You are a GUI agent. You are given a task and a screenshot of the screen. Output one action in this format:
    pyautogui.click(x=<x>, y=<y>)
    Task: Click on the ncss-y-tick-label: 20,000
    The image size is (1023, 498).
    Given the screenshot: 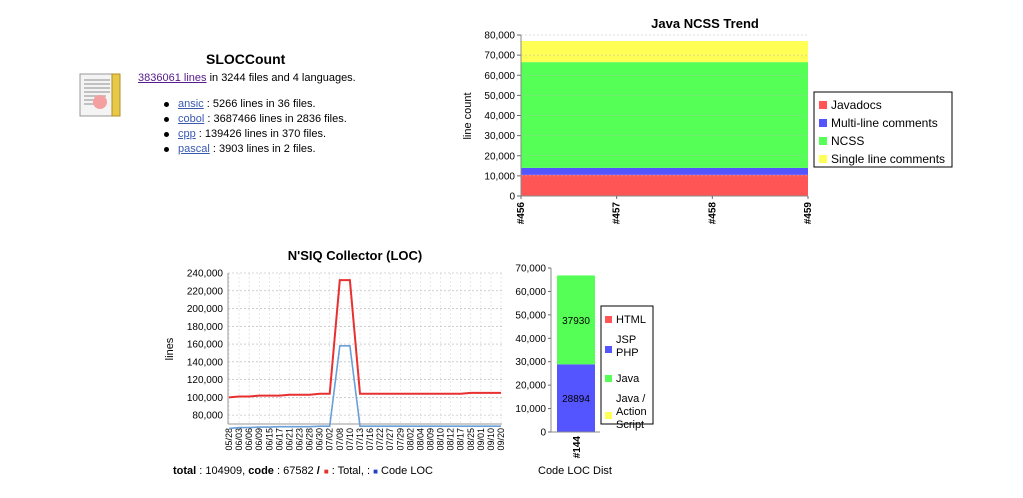 What is the action you would take?
    pyautogui.click(x=499, y=156)
    